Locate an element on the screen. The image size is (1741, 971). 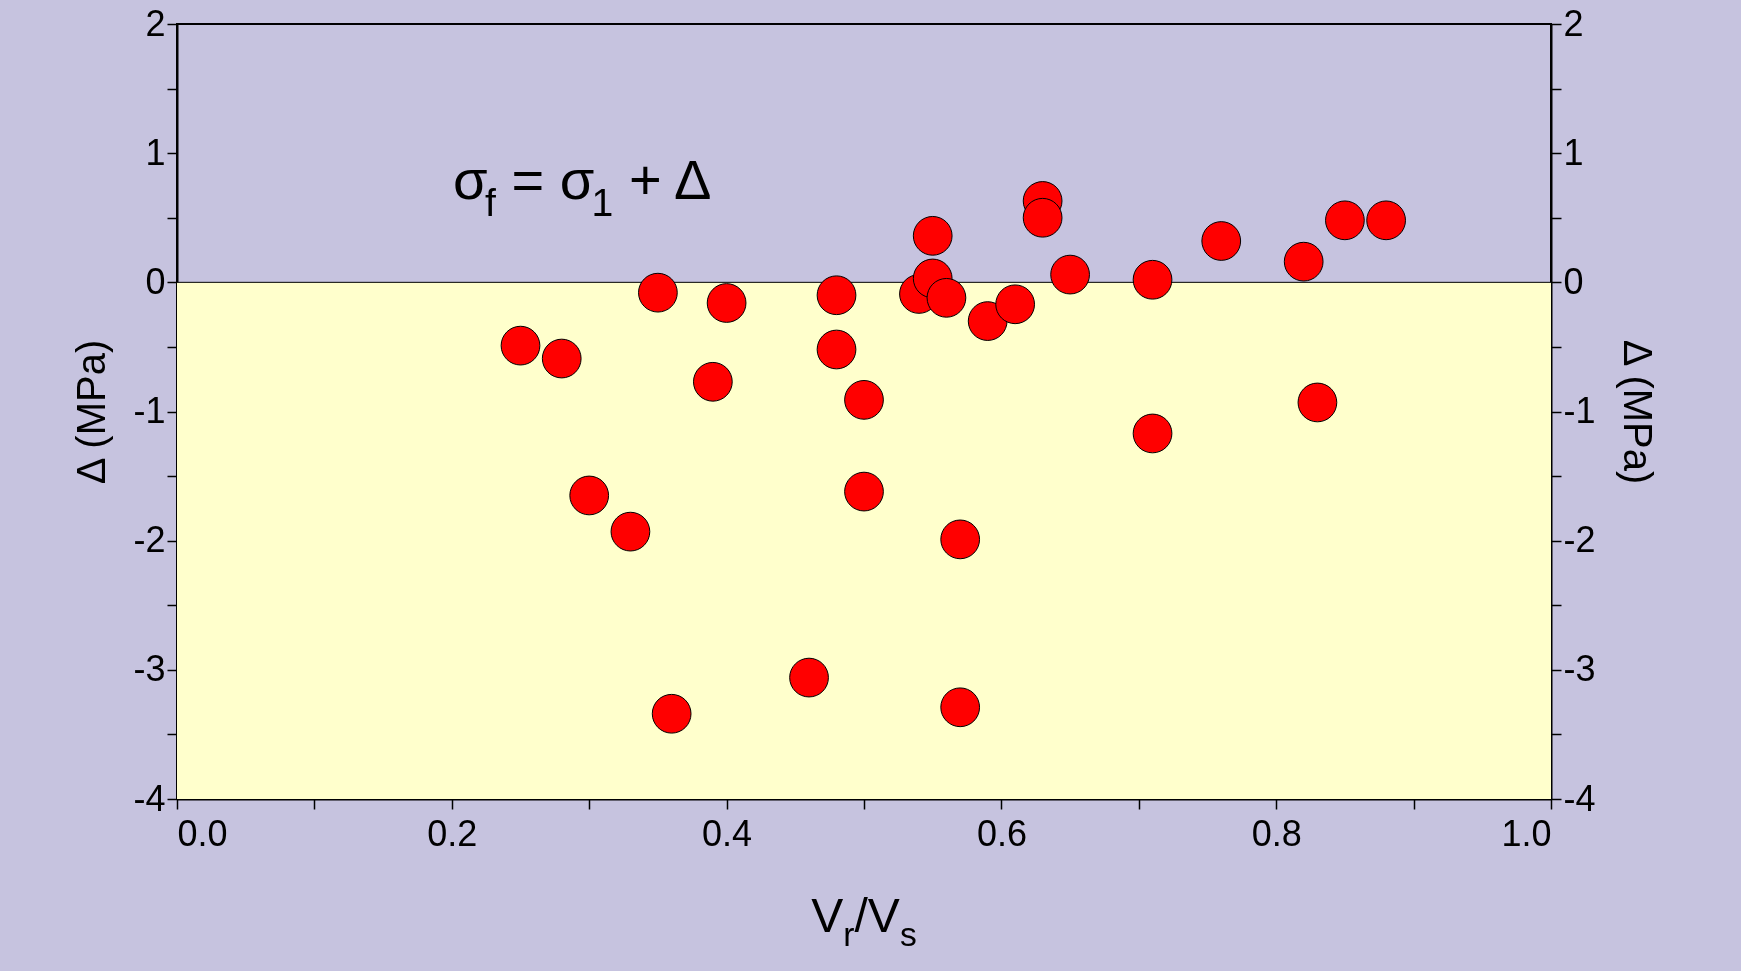
y2-tick-label: -2 is located at coordinates (1579, 540).